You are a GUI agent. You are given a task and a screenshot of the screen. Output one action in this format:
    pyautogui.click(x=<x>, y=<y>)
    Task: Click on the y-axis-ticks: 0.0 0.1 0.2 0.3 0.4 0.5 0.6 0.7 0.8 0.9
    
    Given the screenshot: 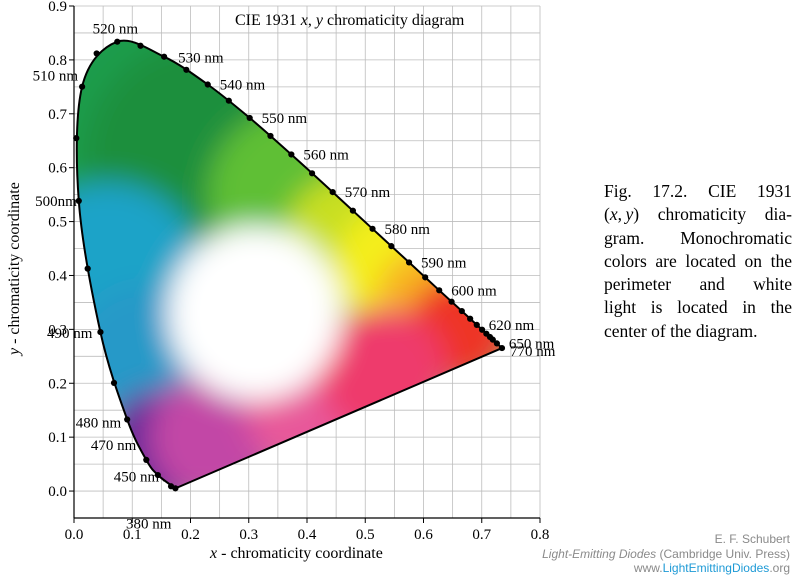 What is the action you would take?
    pyautogui.click(x=61, y=250)
    